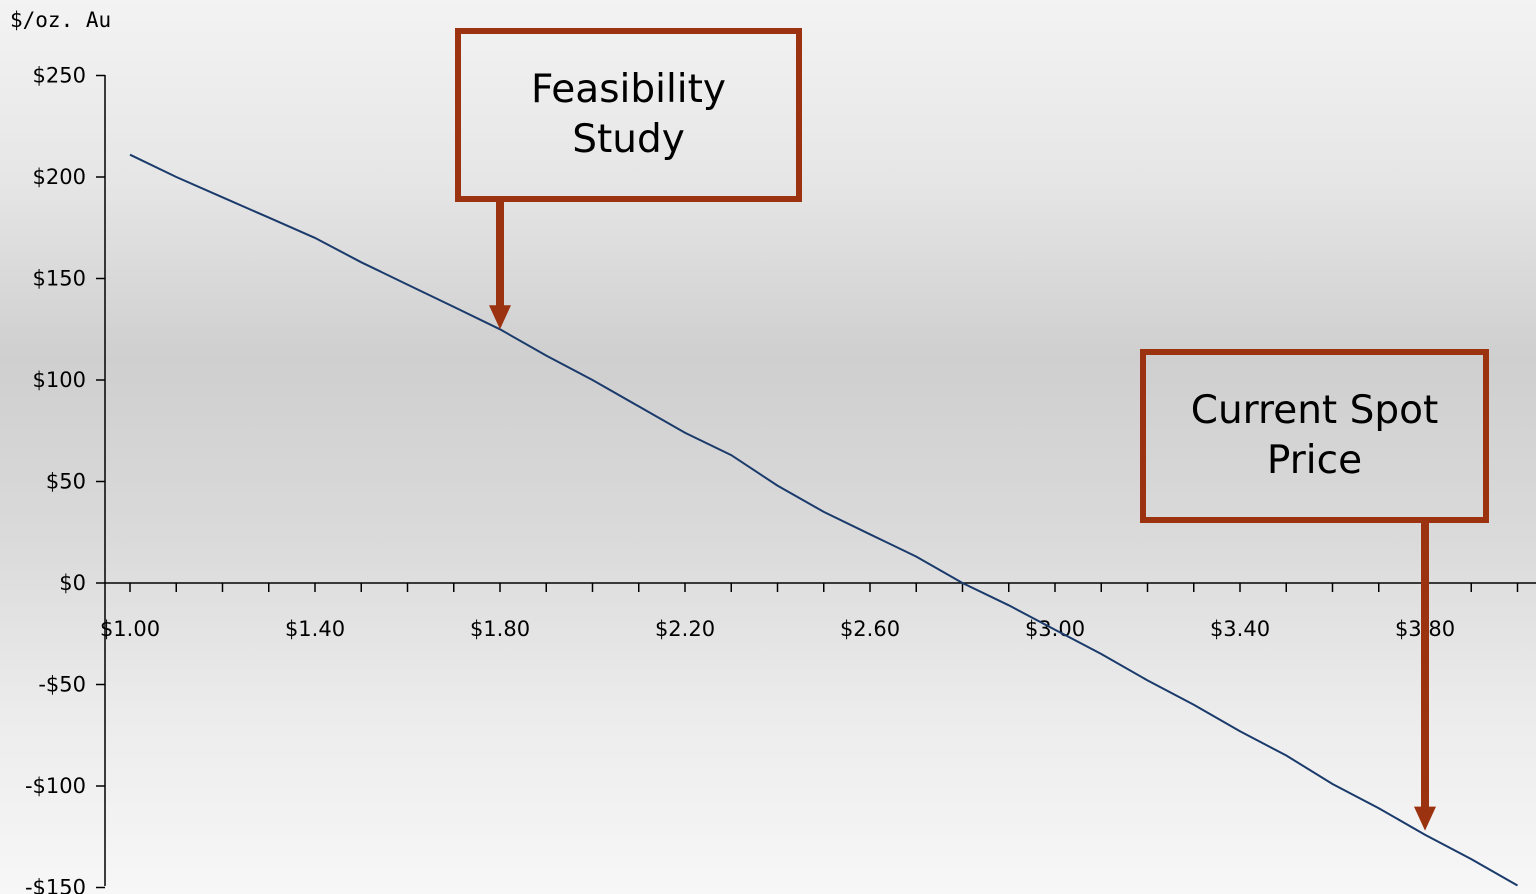 The image size is (1536, 894). What do you see at coordinates (685, 629) in the screenshot?
I see `x-tick-label: $2.20` at bounding box center [685, 629].